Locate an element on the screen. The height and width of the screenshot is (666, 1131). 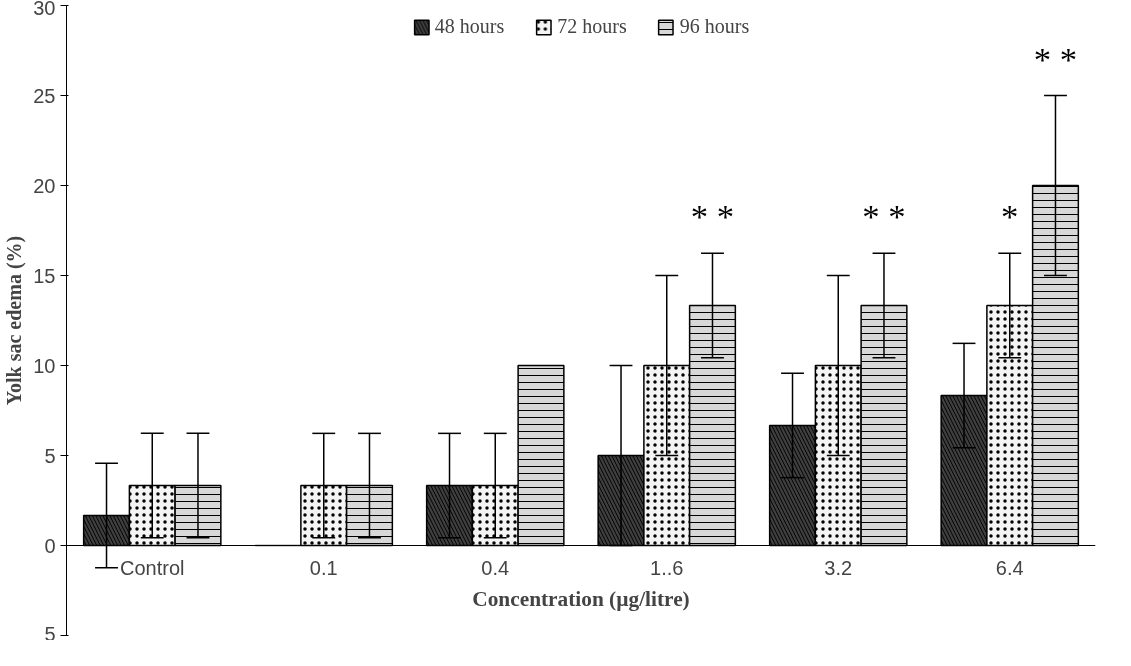
y-tick-label: 15 is located at coordinates (44, 275).